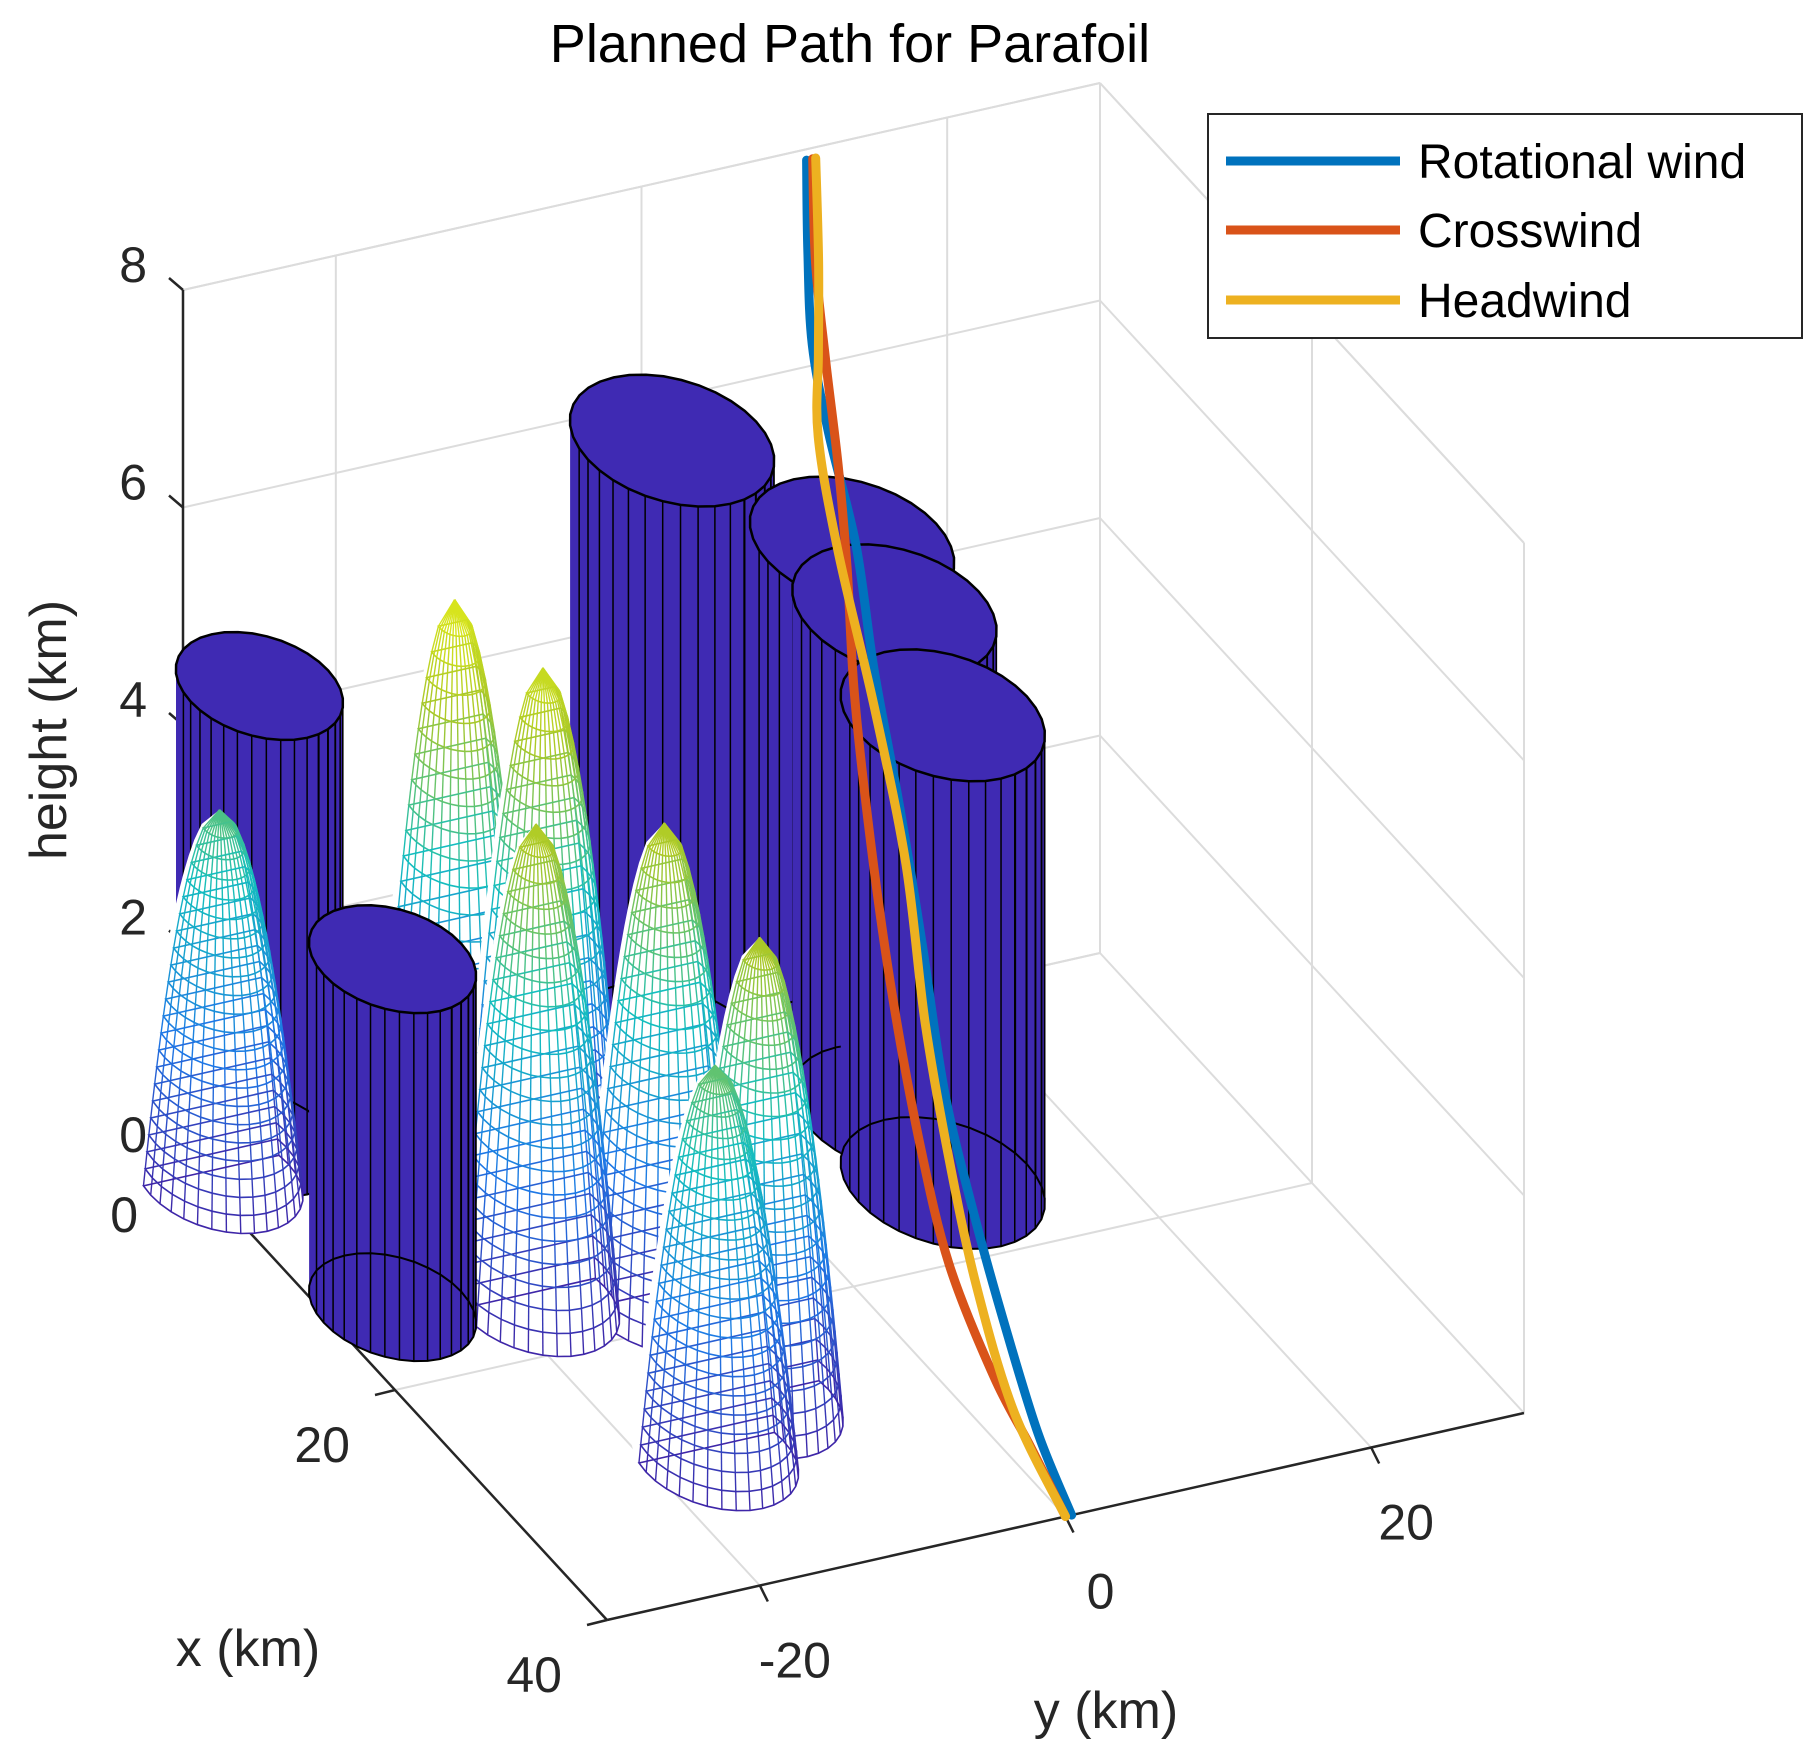 The image size is (1818, 1759). I want to click on legend-label-crosswind: Crosswind, so click(1530, 231).